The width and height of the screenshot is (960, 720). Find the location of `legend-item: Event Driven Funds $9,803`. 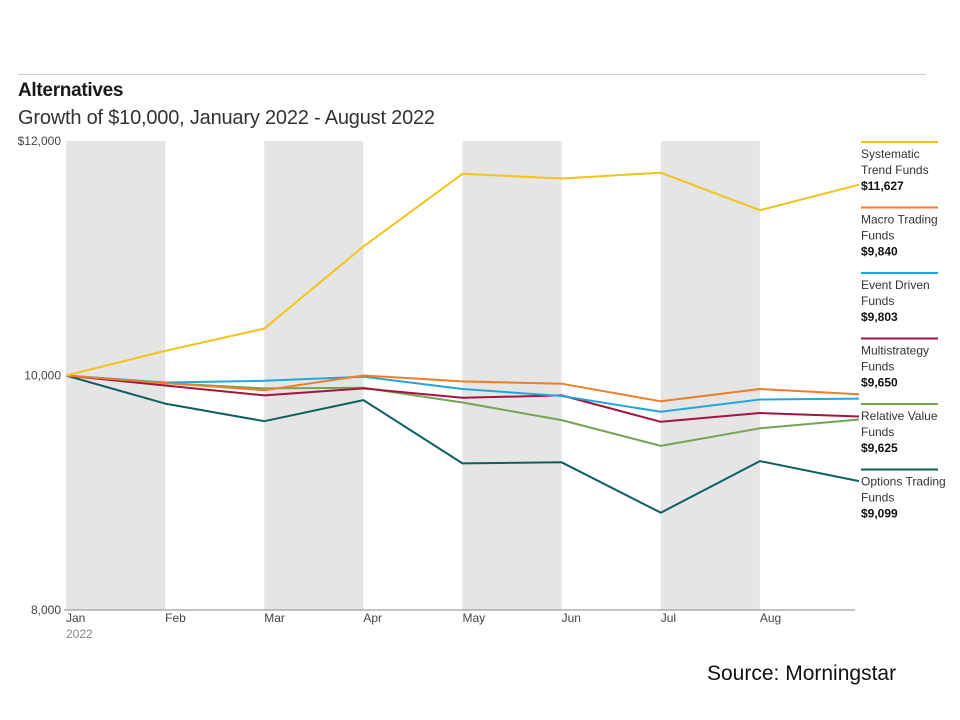

legend-item: Event Driven Funds $9,803 is located at coordinates (899, 298).